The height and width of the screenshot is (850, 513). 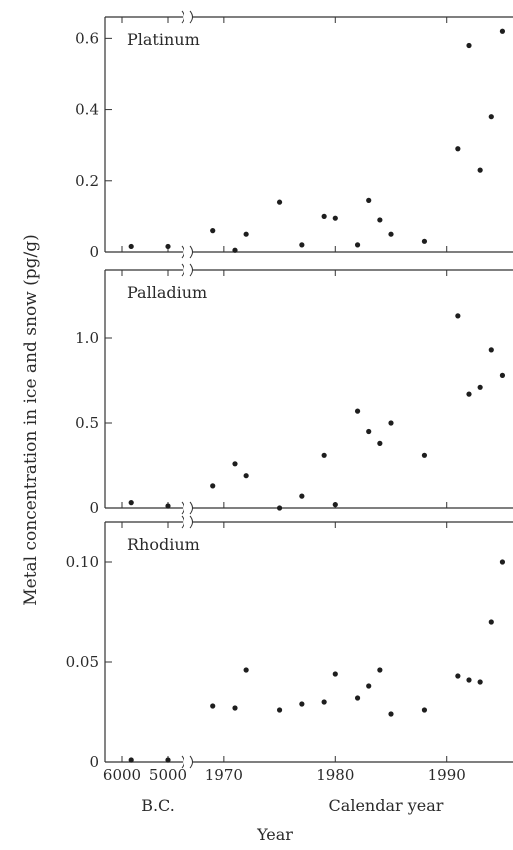 What do you see at coordinates (87, 338) in the screenshot?
I see `y-tick-label: 1.0` at bounding box center [87, 338].